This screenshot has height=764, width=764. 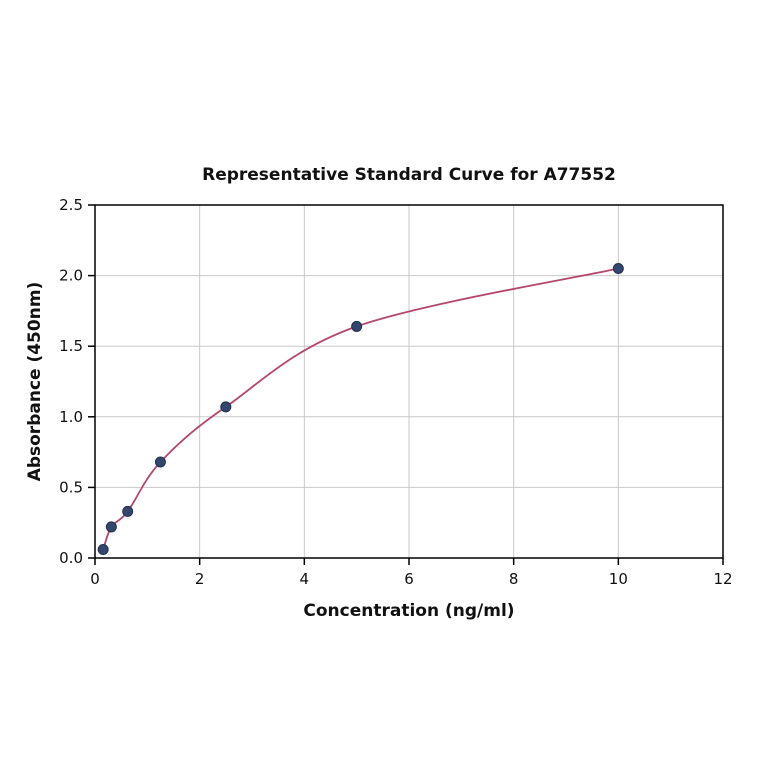 I want to click on y-tick-label: 2.5, so click(x=71, y=205).